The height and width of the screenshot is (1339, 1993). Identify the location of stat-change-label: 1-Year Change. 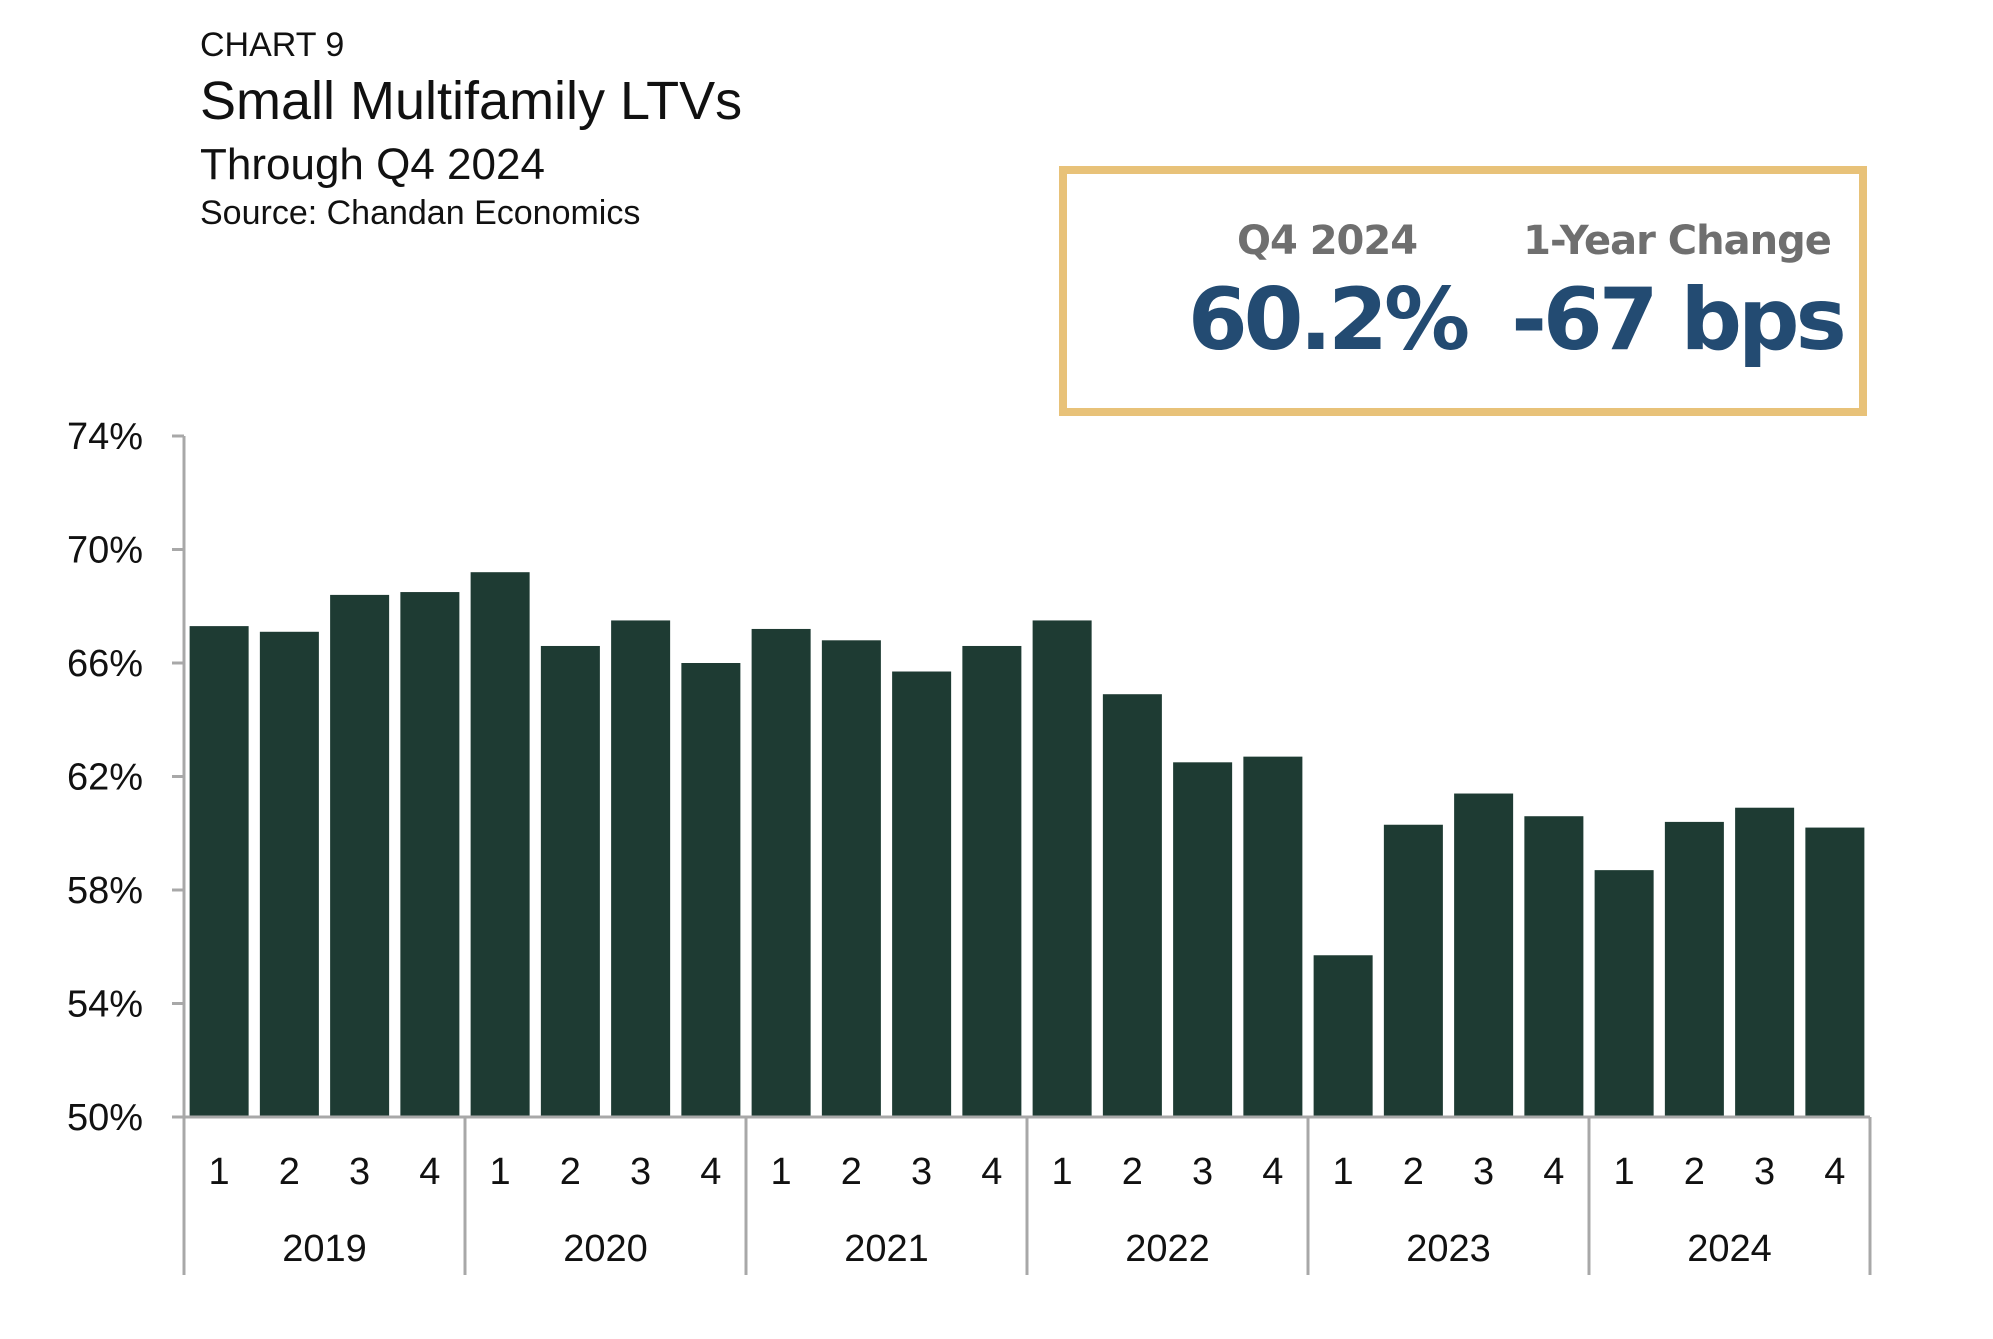
(1677, 241).